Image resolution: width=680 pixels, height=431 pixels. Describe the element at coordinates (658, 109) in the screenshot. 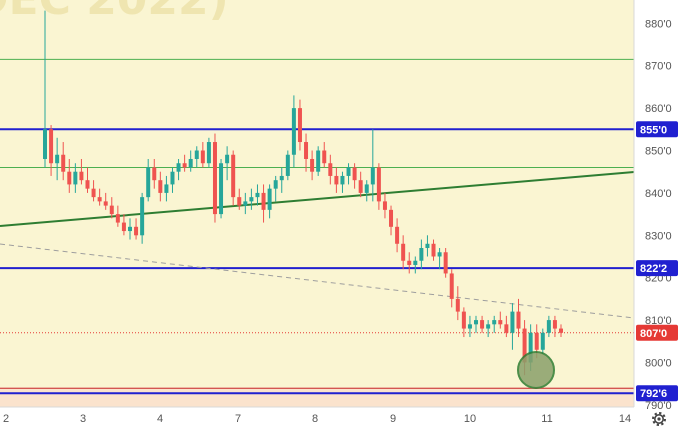

I see `y-tick-label: 860'0` at that location.